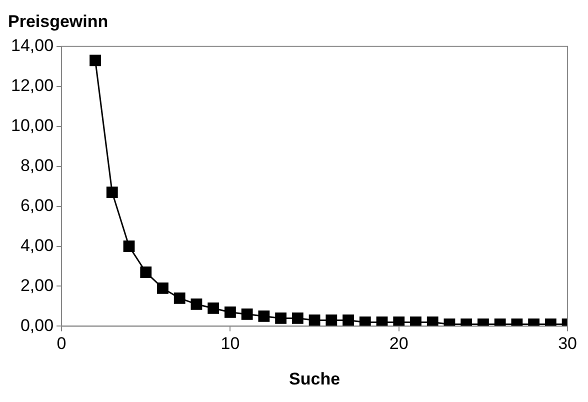  I want to click on y-tick-label: 10,00, so click(32, 126).